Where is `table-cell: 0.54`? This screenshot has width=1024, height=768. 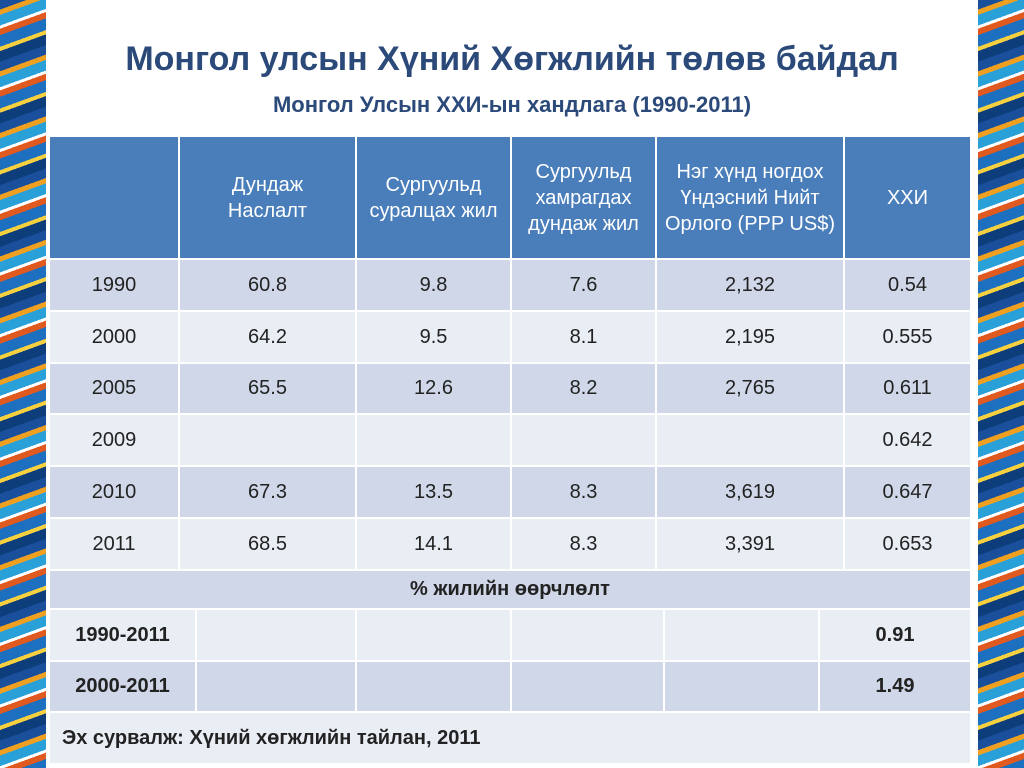
table-cell: 0.54 is located at coordinates (908, 286).